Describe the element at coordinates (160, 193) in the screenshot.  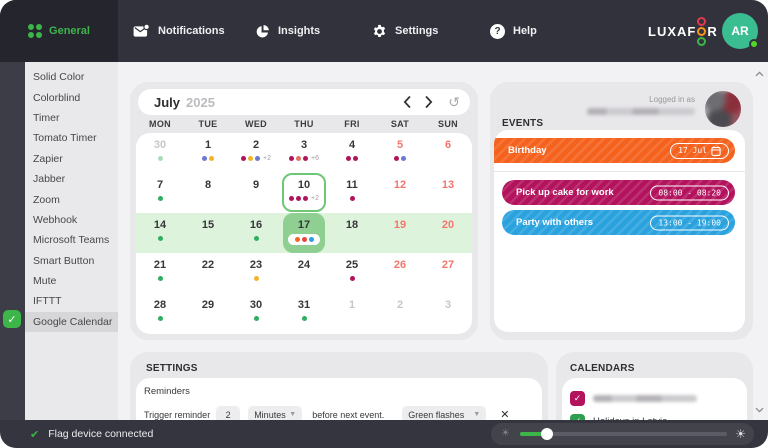
I see `calendar-day-7: 7` at that location.